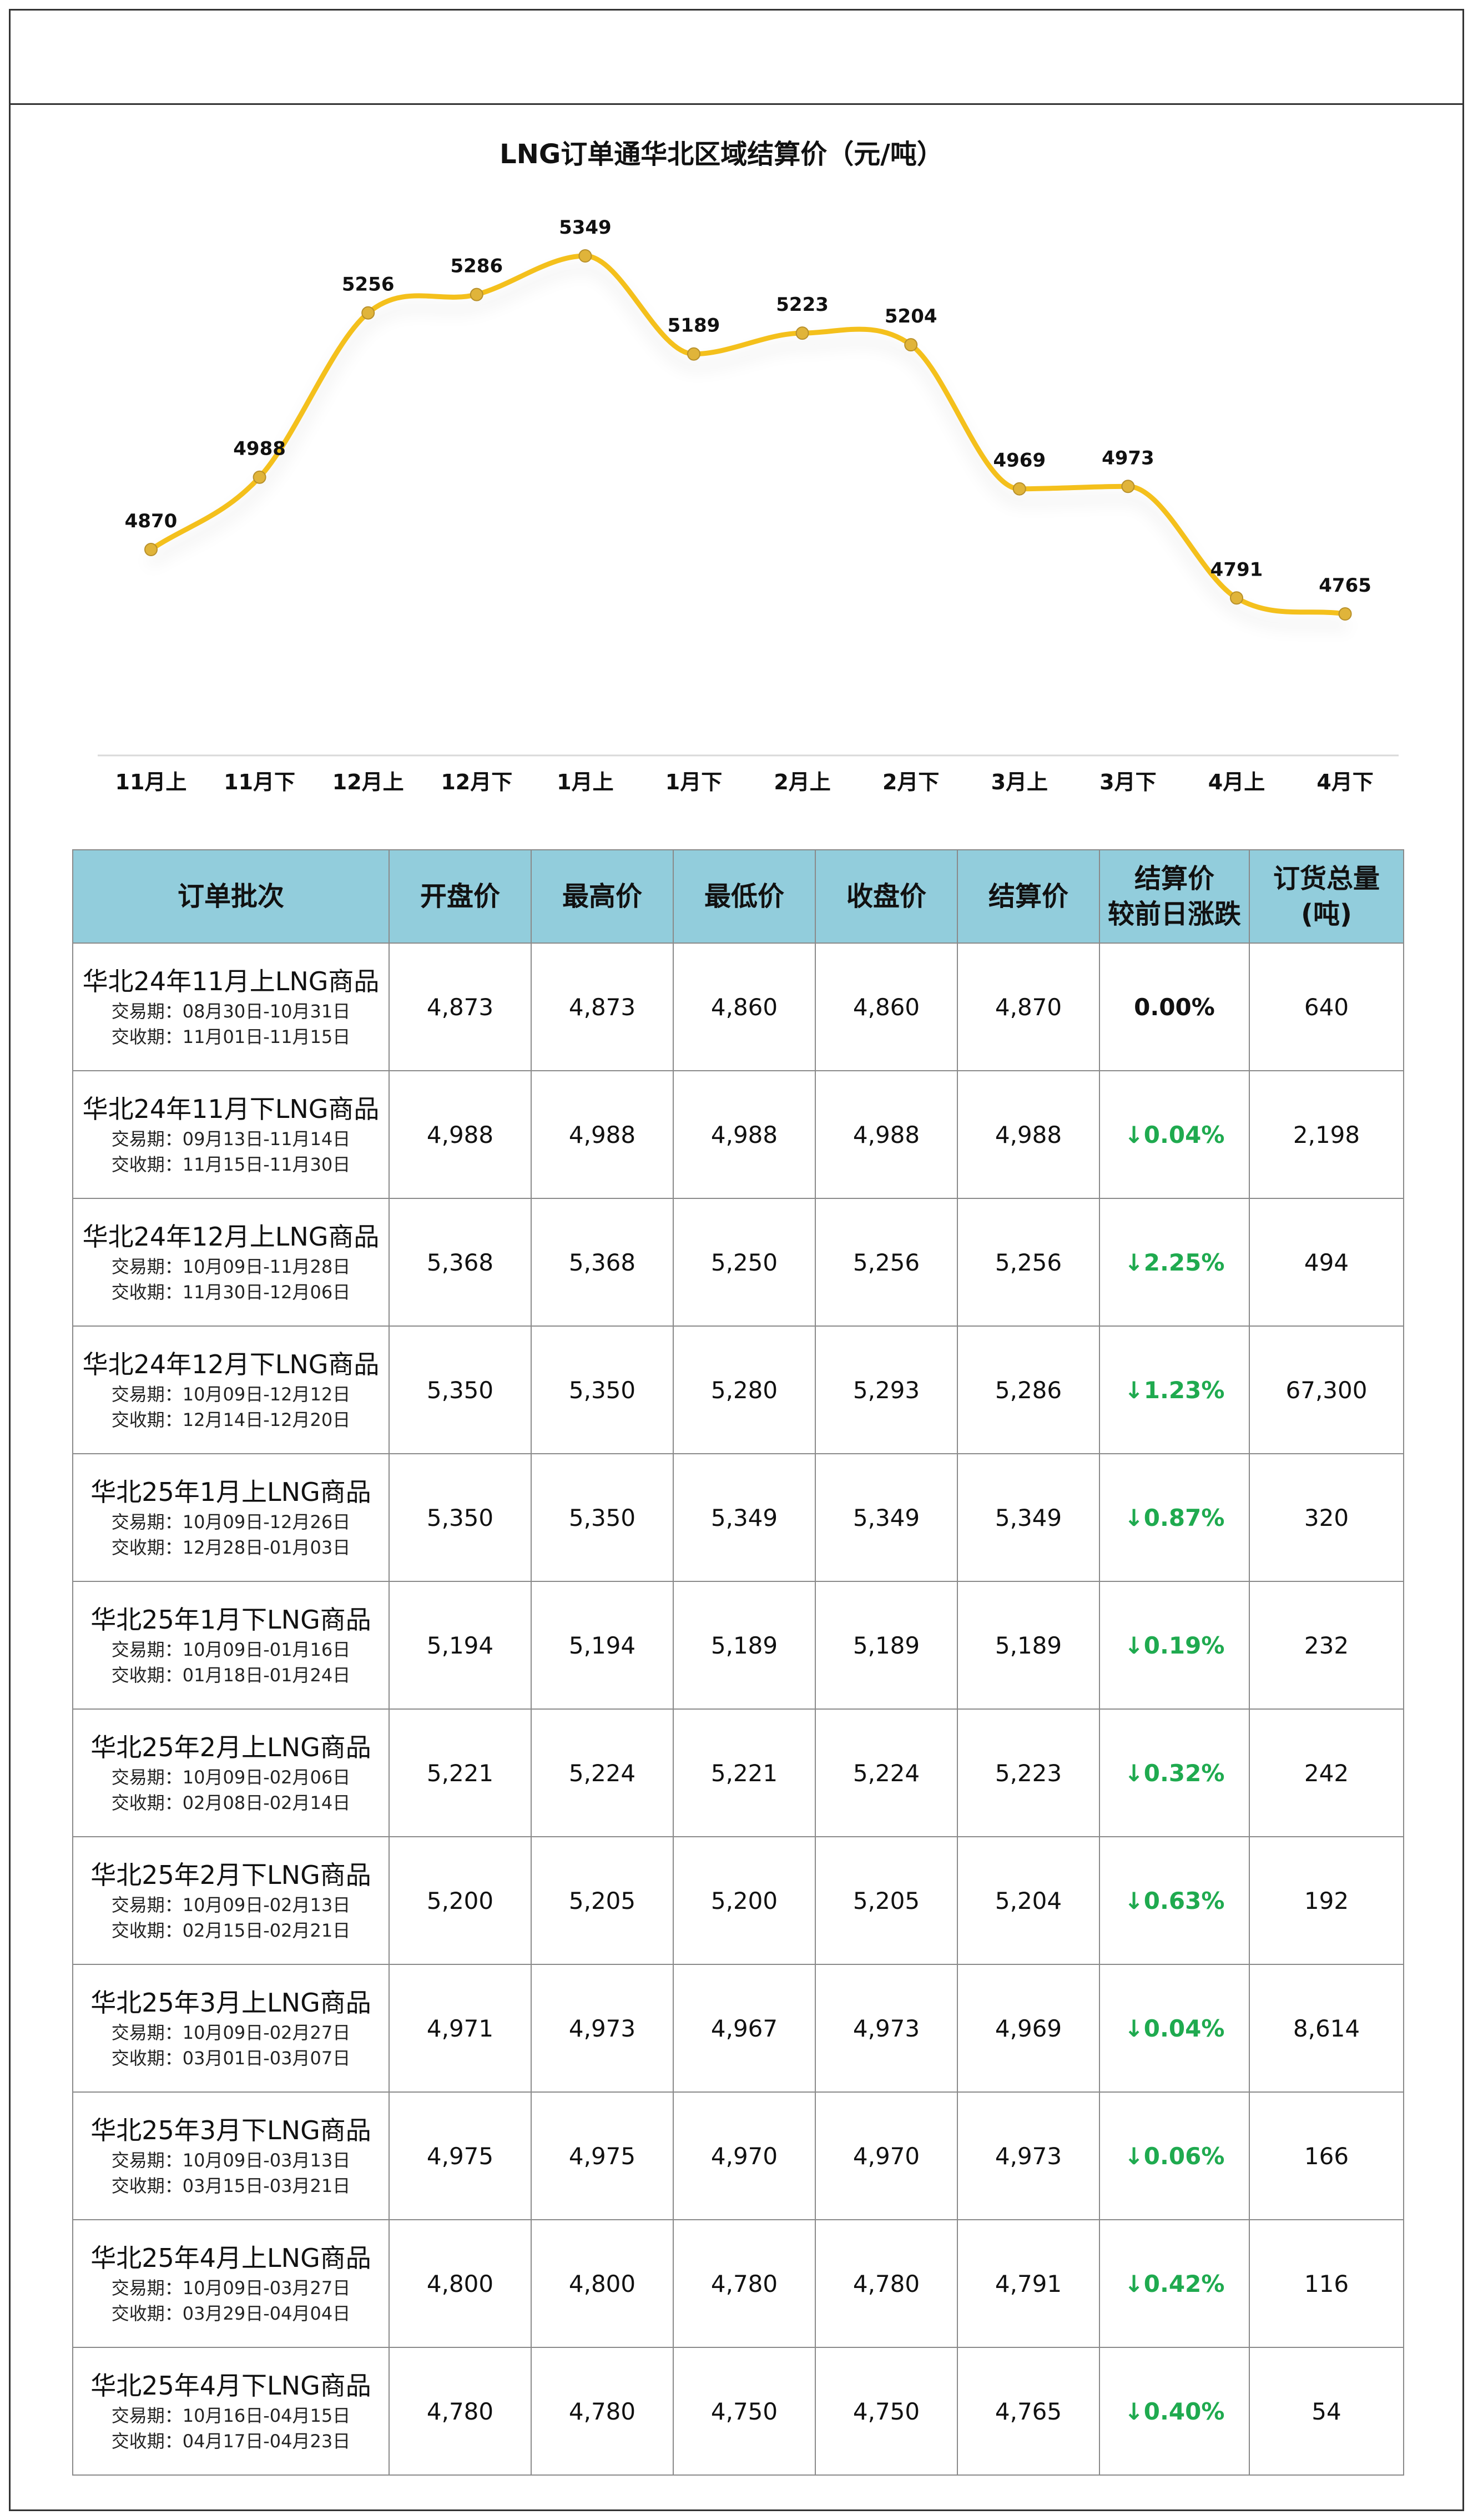  I want to click on delivery-period: 交收期：04月17日-04月23日, so click(231, 2441).